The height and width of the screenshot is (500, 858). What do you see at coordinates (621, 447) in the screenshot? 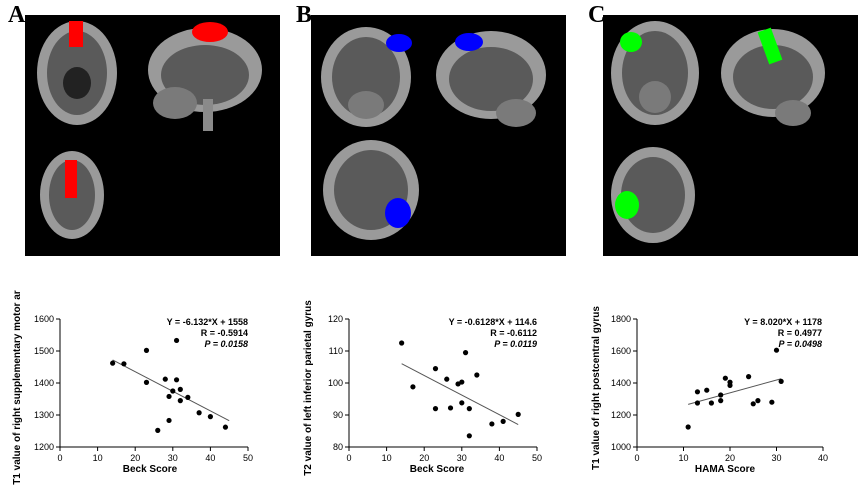
I see `y-tick-label: 1000` at bounding box center [621, 447].